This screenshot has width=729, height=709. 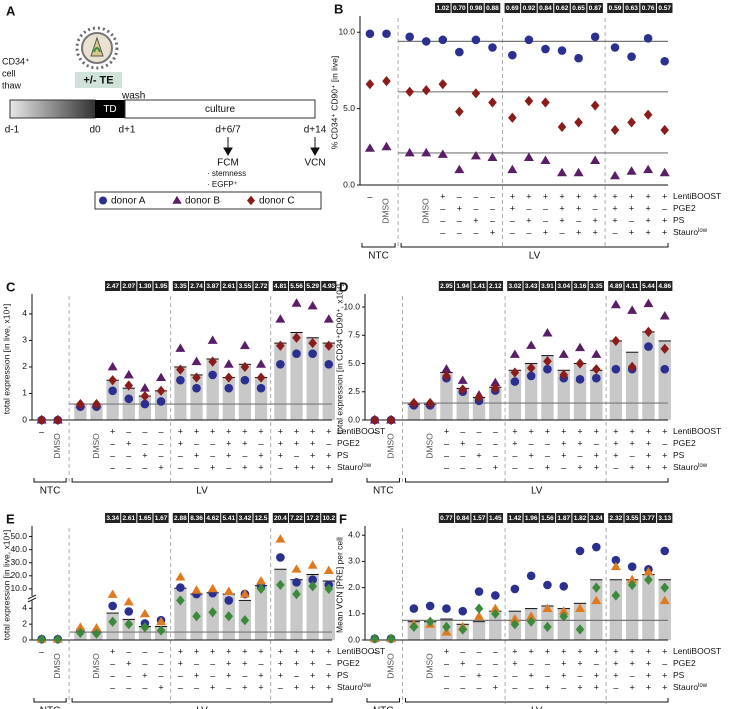 I want to click on fold-label: 1.94, so click(x=462, y=286).